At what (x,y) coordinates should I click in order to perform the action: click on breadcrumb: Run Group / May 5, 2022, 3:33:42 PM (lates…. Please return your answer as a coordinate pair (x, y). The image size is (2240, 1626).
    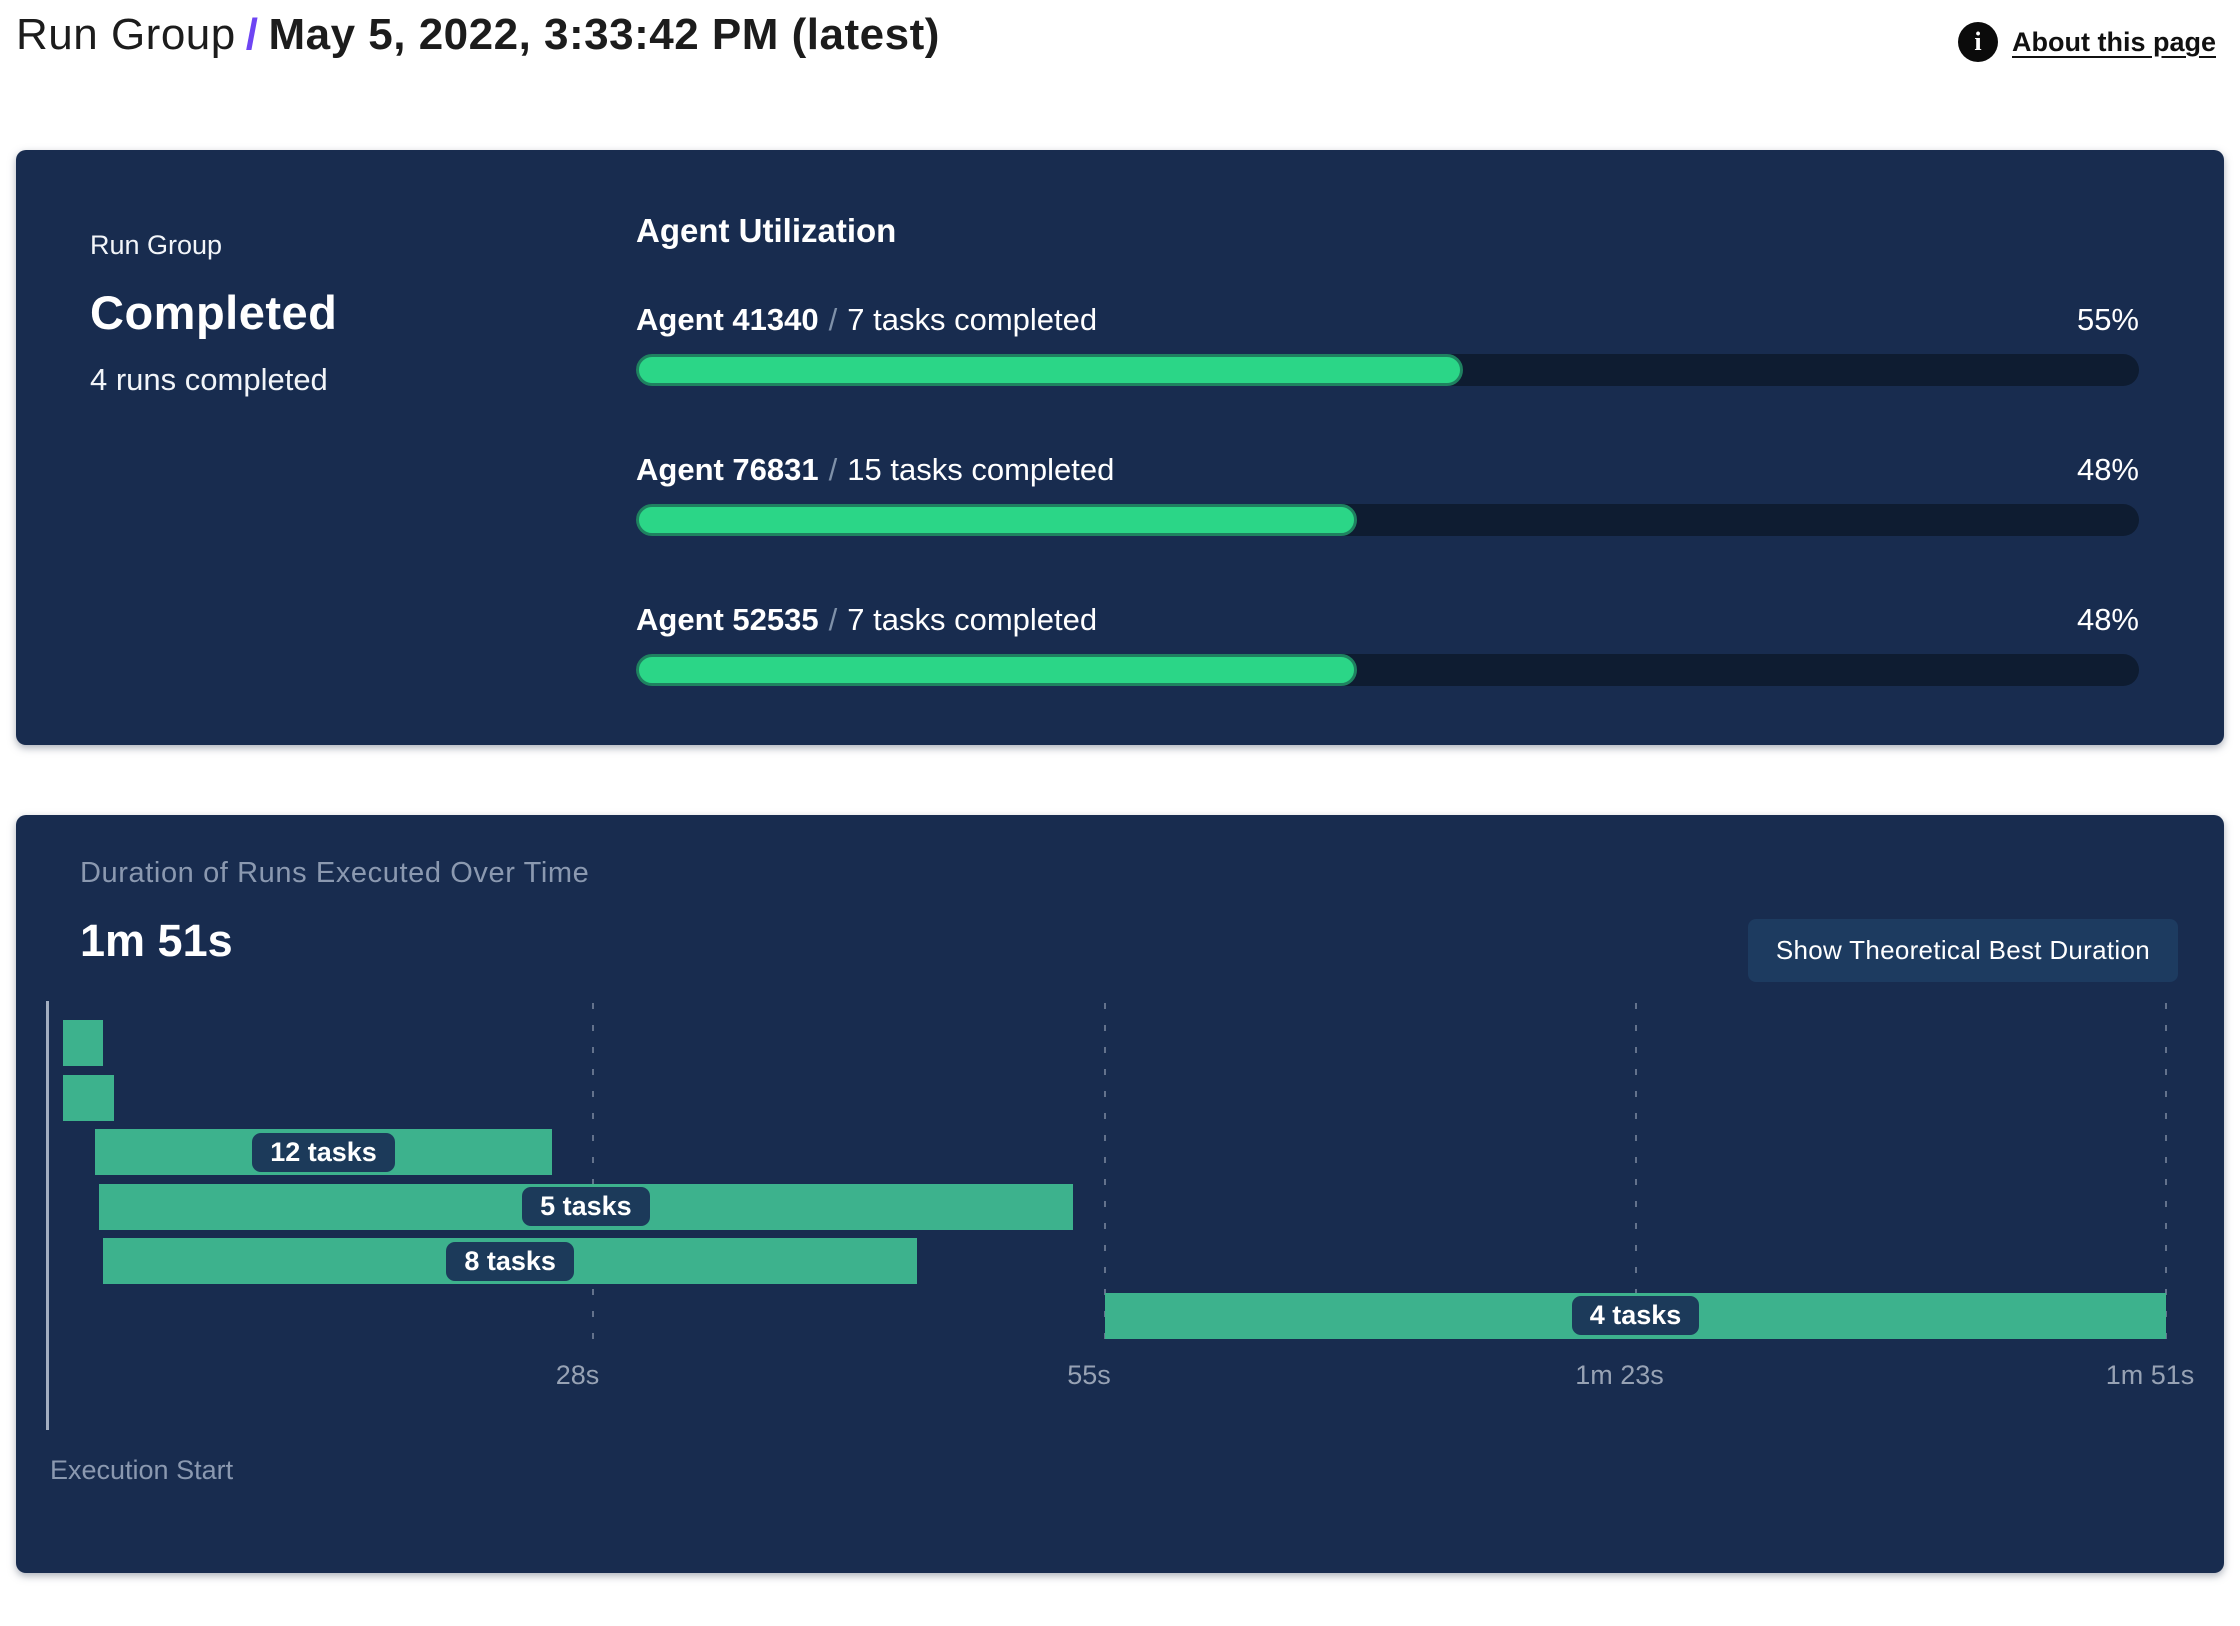
    Looking at the image, I should click on (478, 35).